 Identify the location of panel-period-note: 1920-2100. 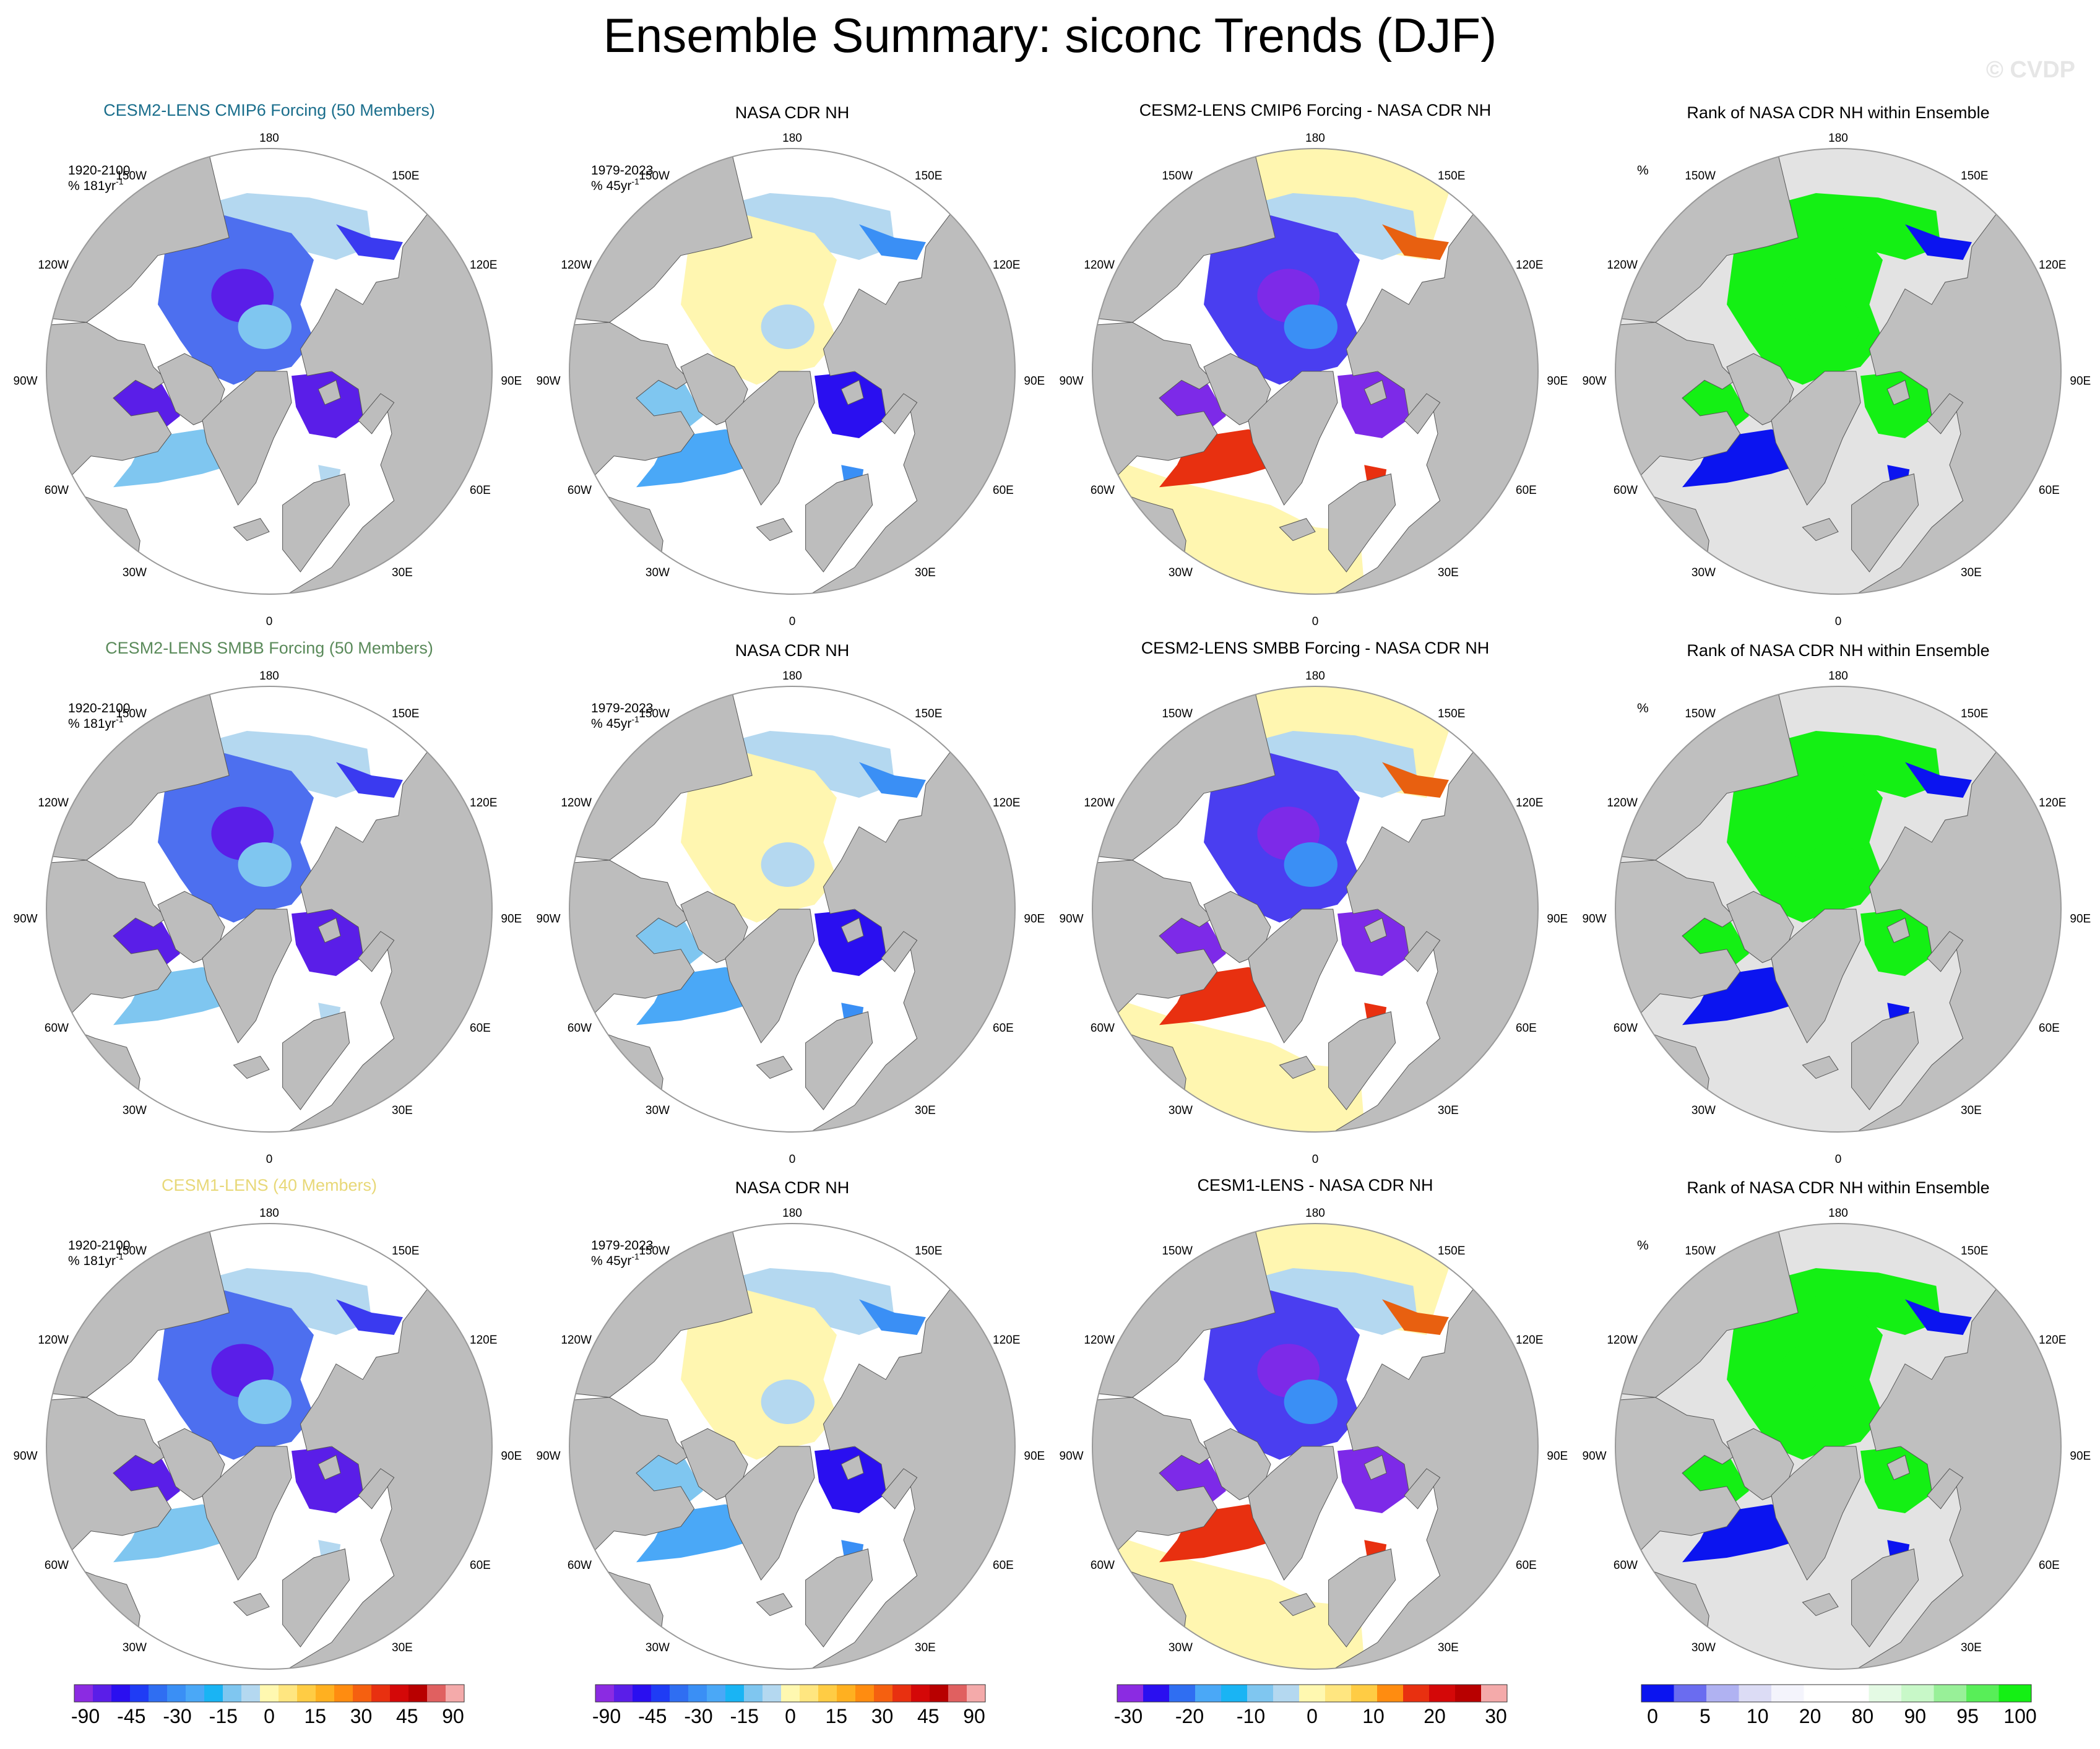
(99, 708).